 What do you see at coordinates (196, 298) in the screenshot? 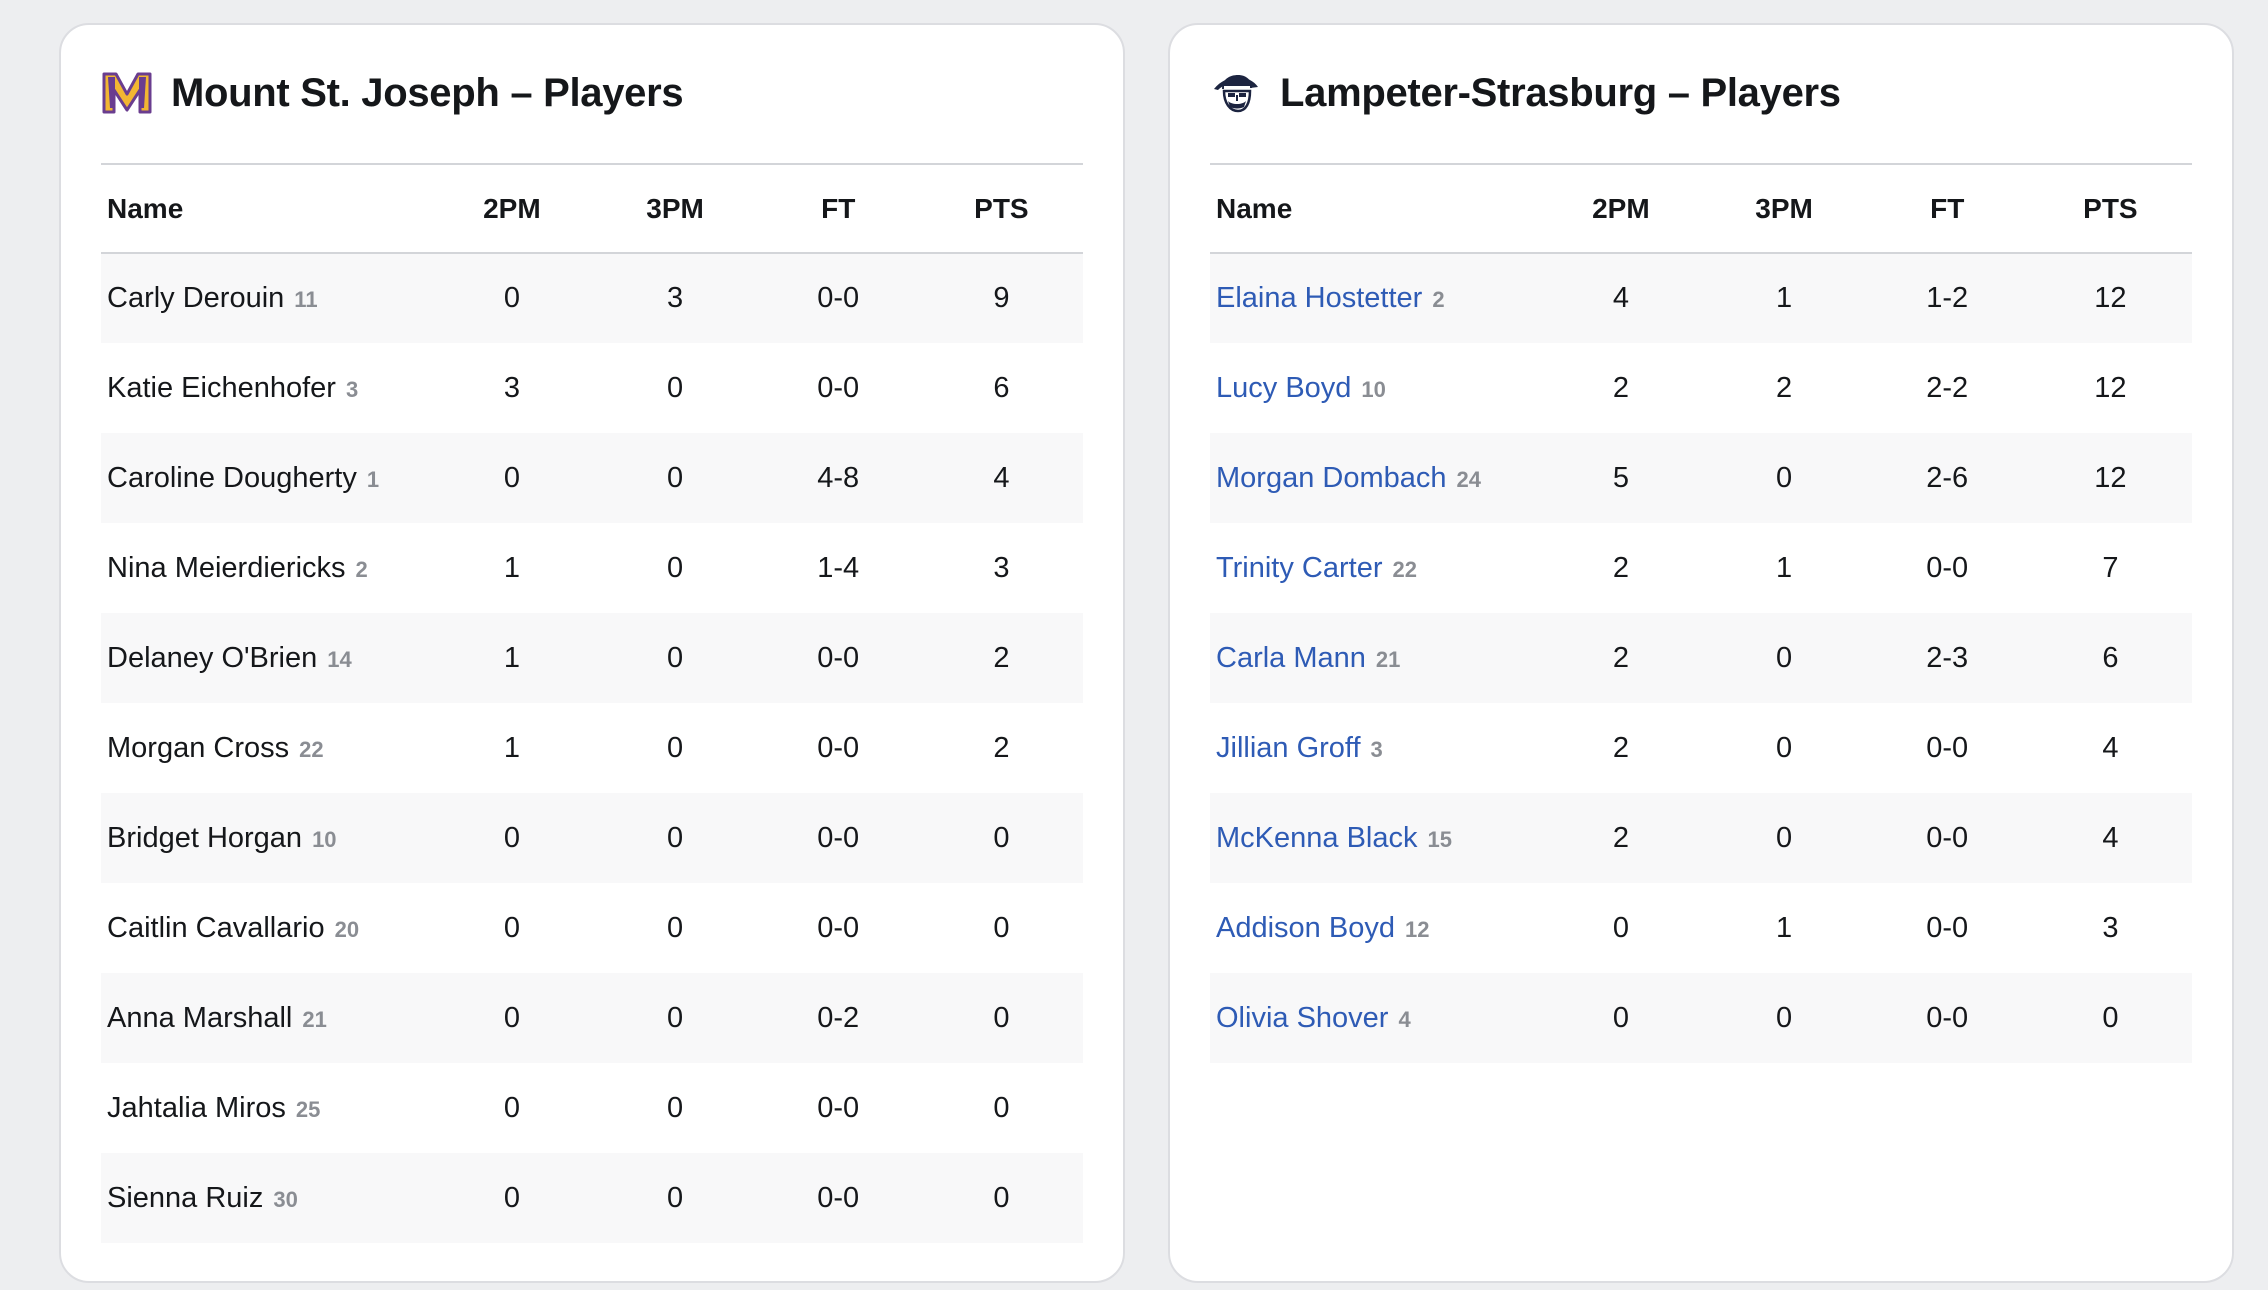
I see `player-name: Carly Derouin` at bounding box center [196, 298].